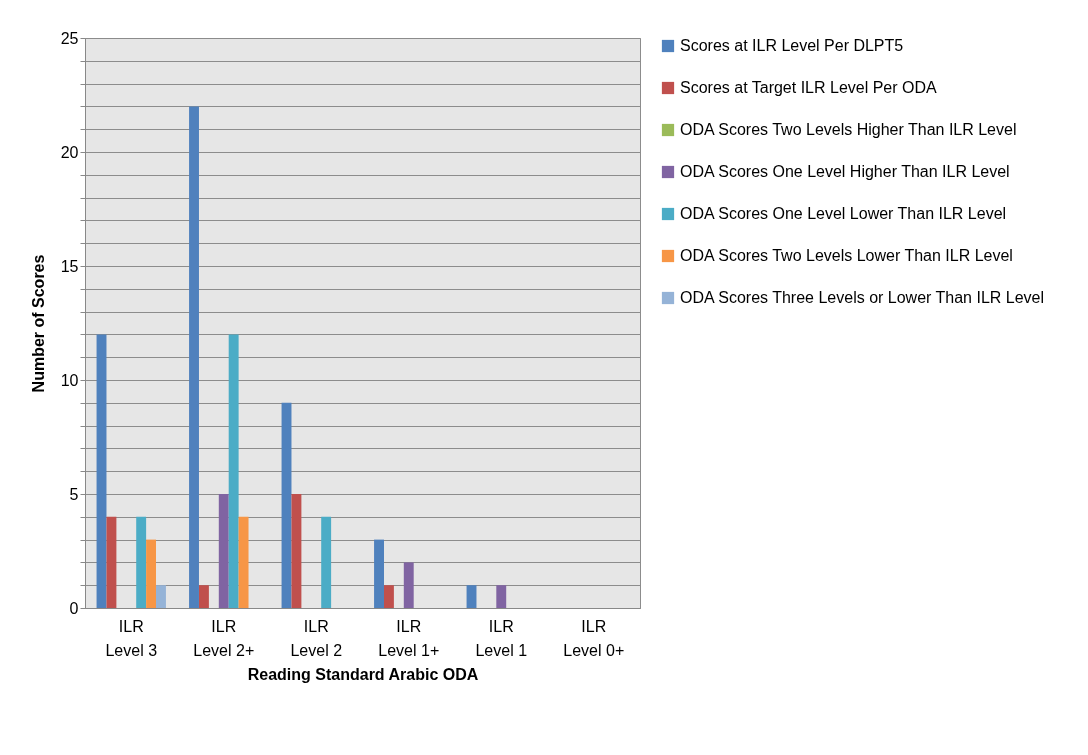  Describe the element at coordinates (846, 255) in the screenshot. I see `legend-label: ODA Scores Two Levels Lower Than ILR Level` at that location.